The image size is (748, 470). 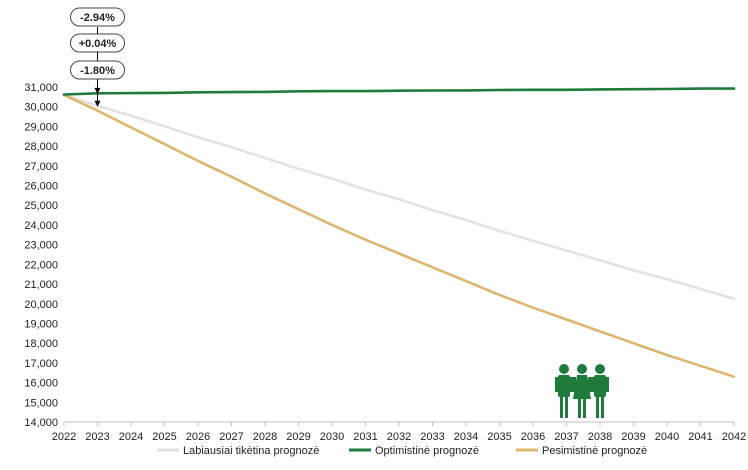 What do you see at coordinates (41, 324) in the screenshot?
I see `y-tick-label: 19,000` at bounding box center [41, 324].